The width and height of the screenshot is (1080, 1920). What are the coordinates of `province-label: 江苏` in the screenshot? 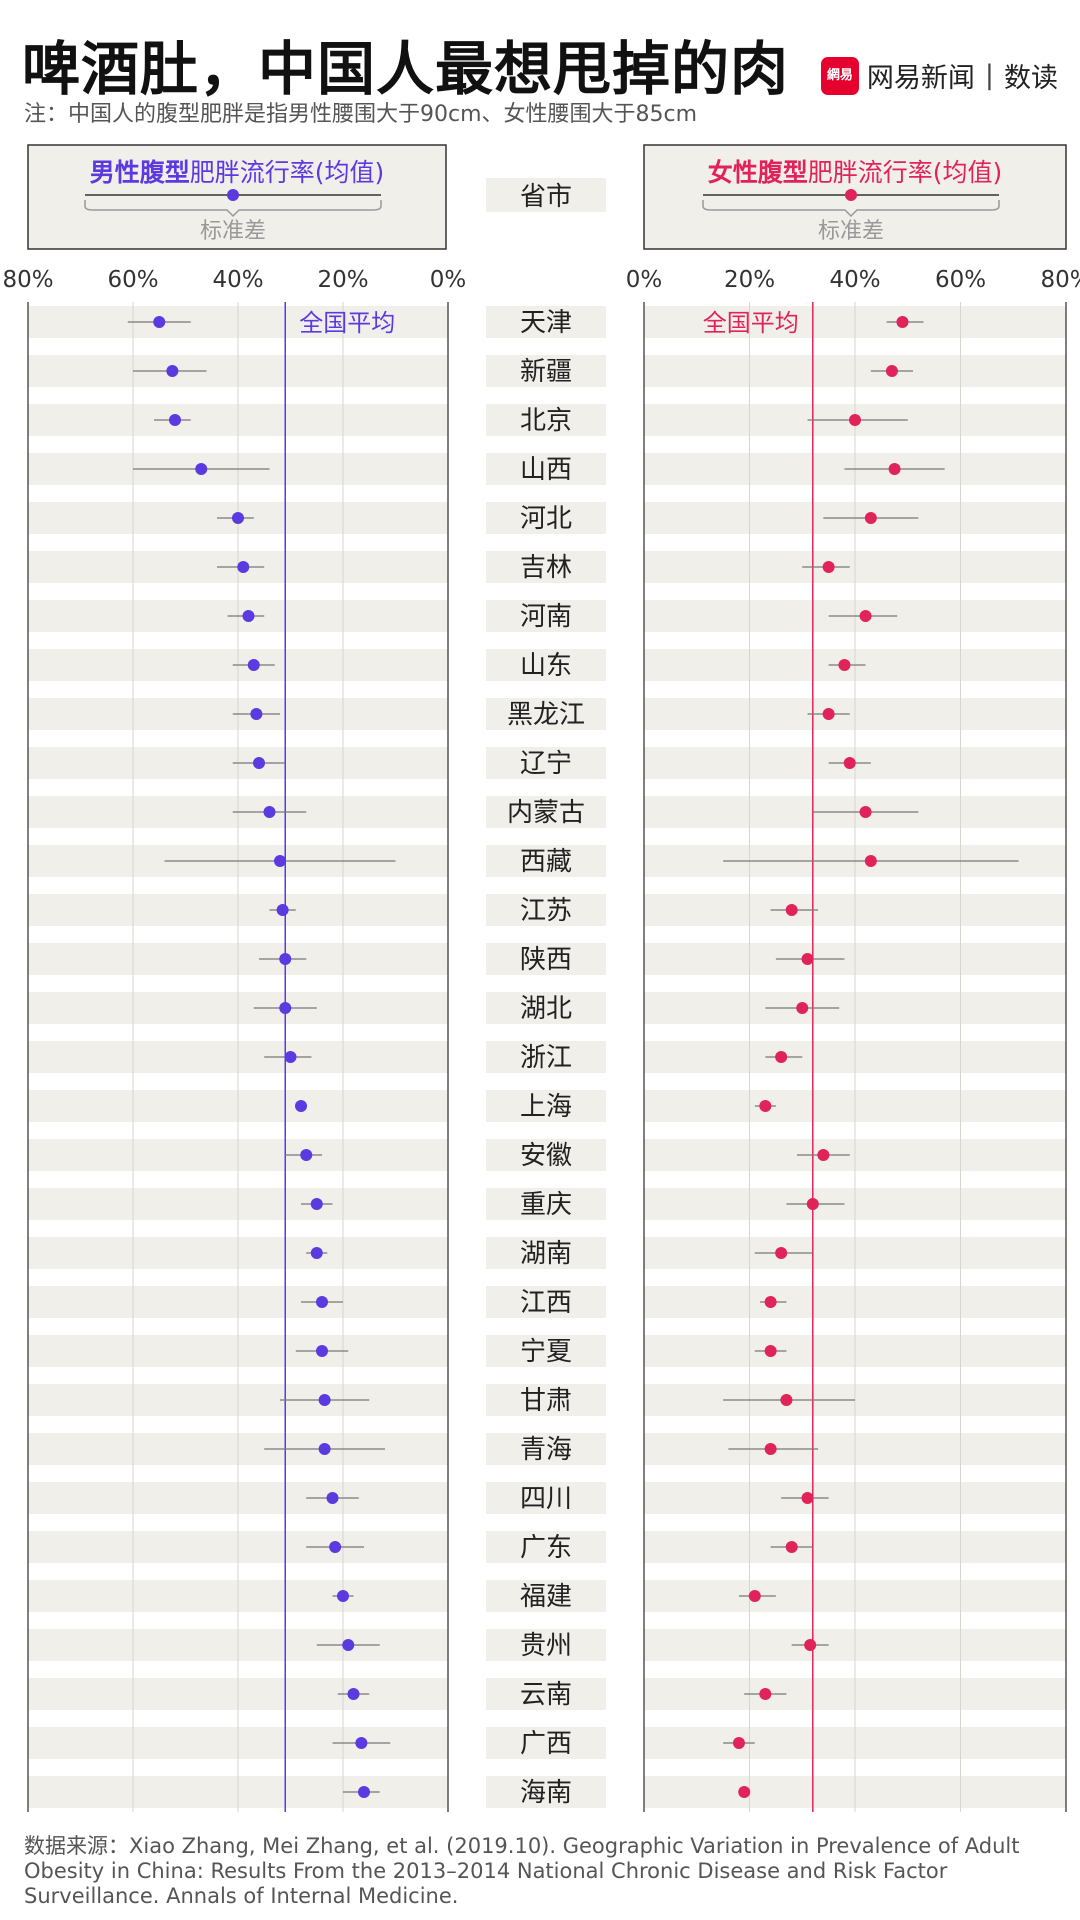 It's located at (546, 911).